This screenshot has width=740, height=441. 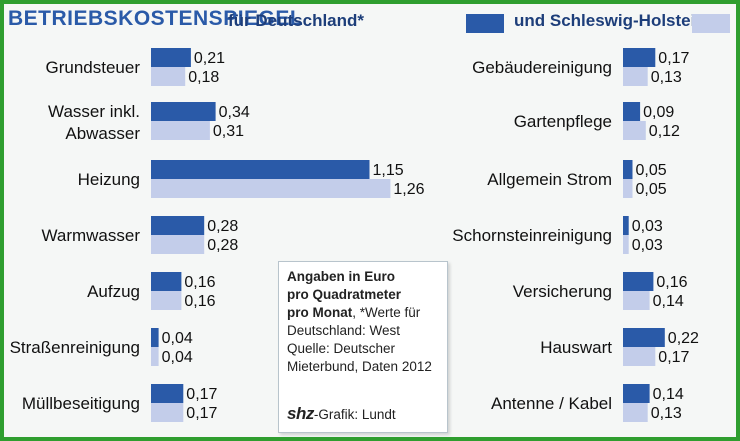 I want to click on right-category-label-5: Hauswart, so click(x=576, y=347).